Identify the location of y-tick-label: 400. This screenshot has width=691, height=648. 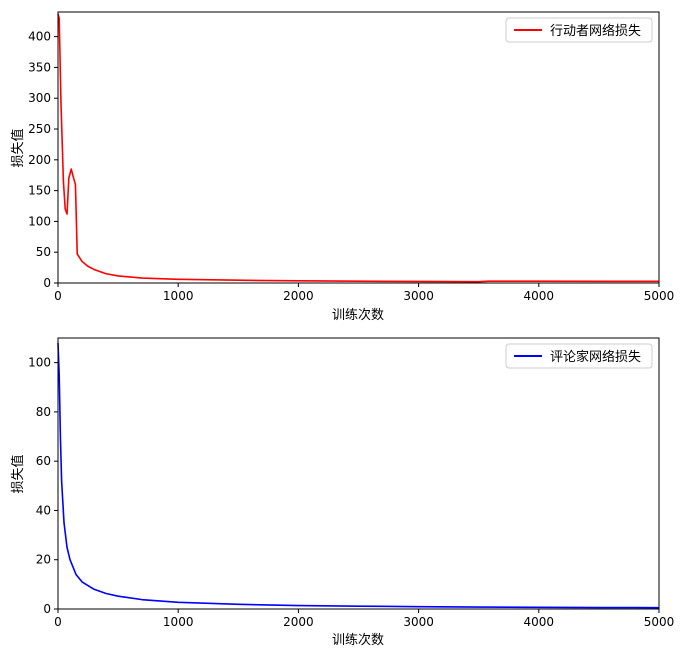
(39, 37).